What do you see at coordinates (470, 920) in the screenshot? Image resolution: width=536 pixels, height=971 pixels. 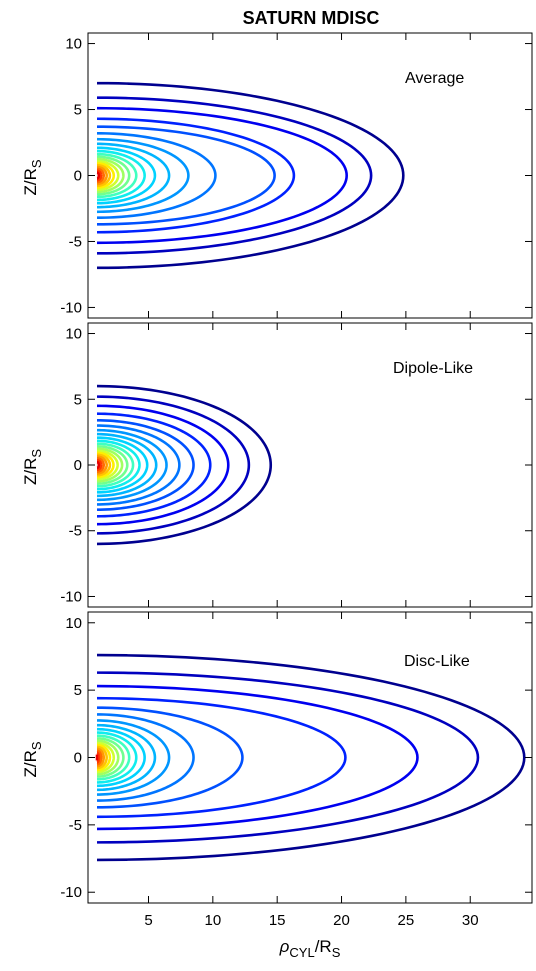 I see `x-tick-label: 30` at bounding box center [470, 920].